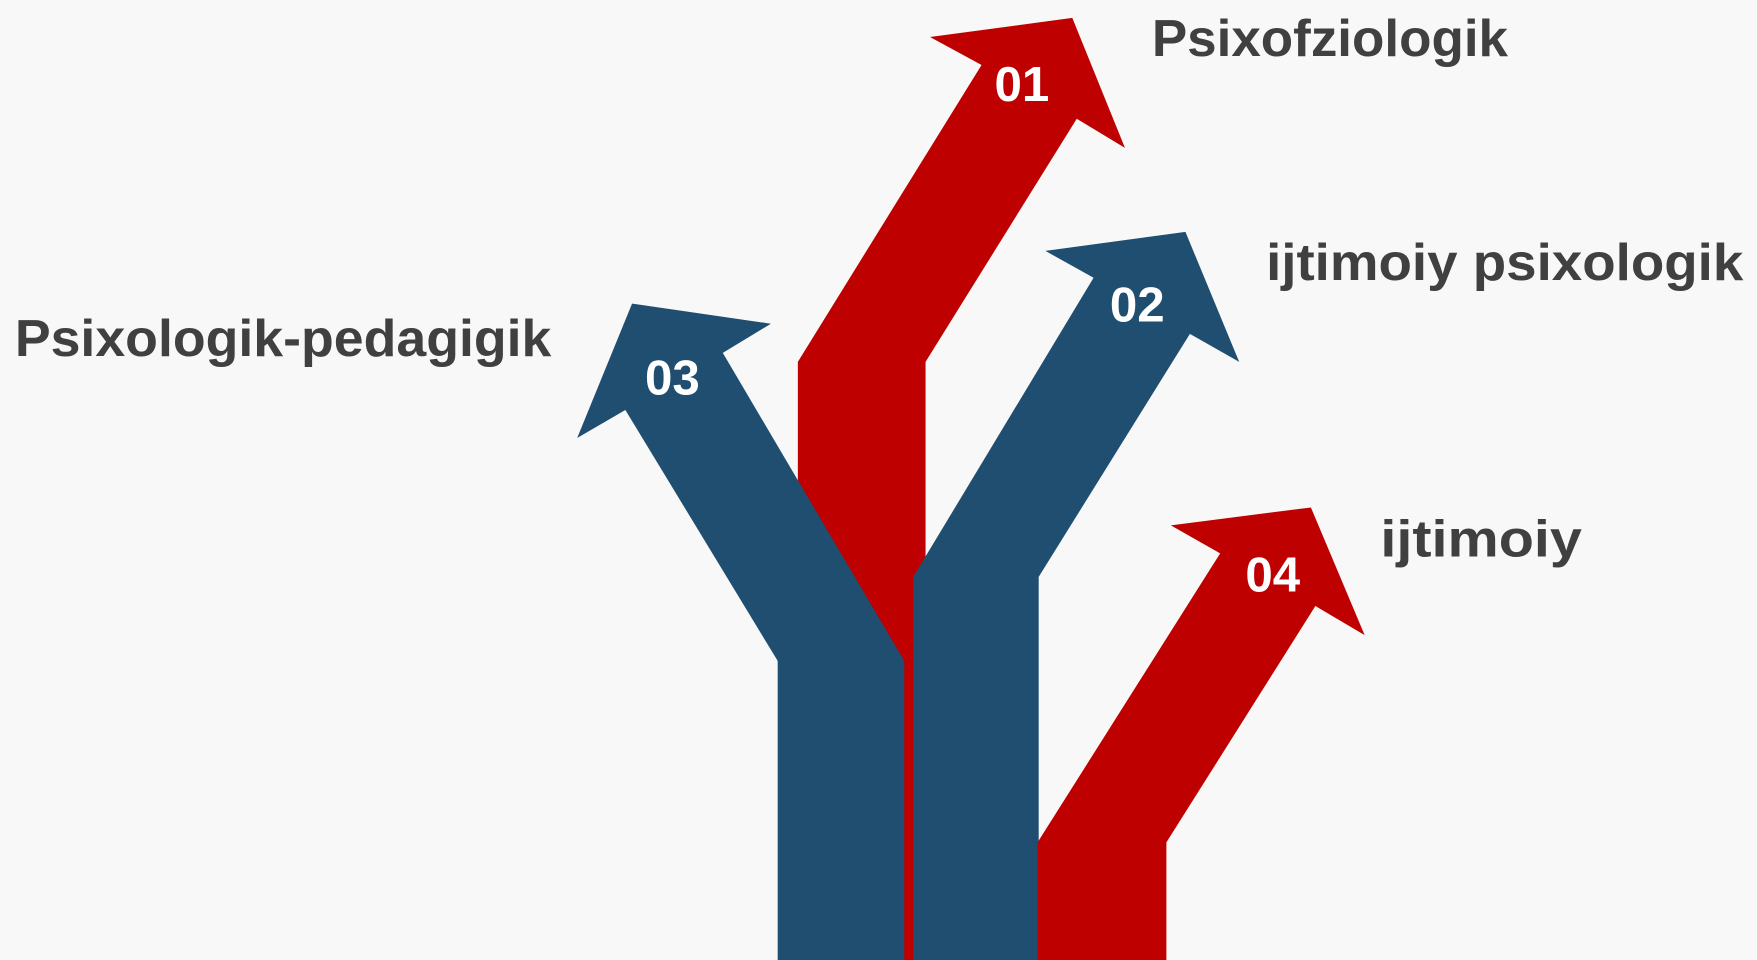 Image resolution: width=1757 pixels, height=960 pixels. I want to click on step-label: Psixologik-pedagigik, so click(283, 338).